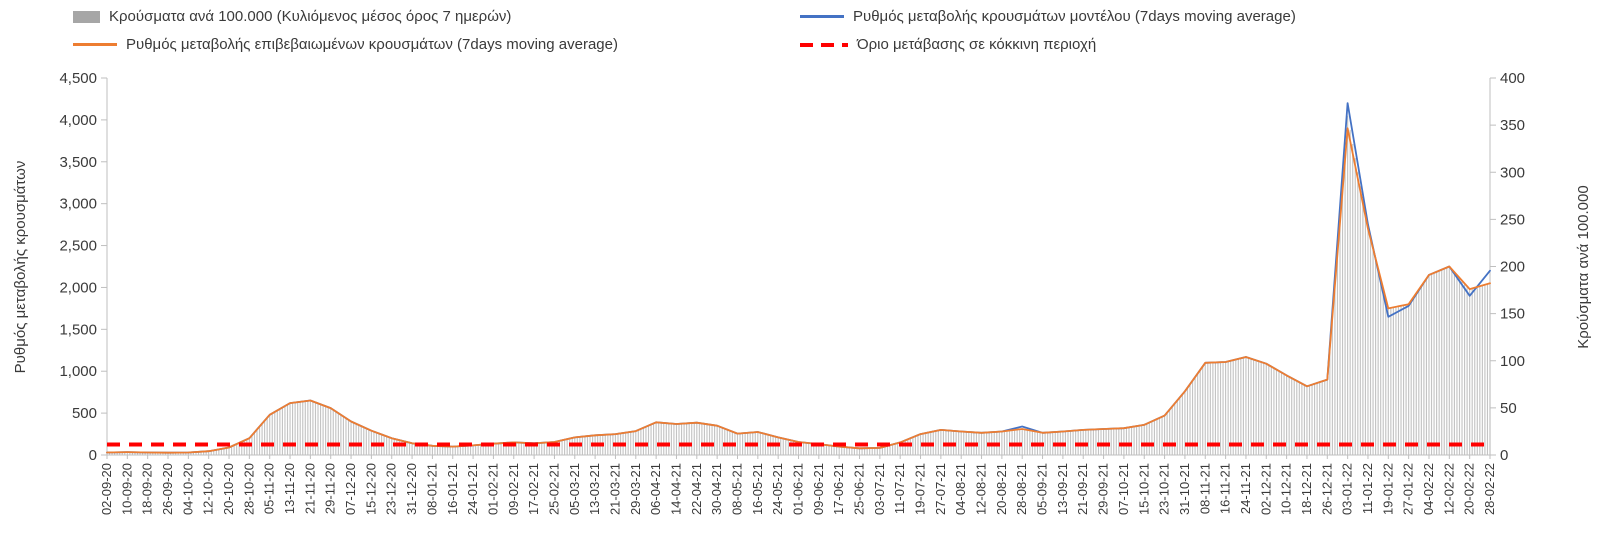 This screenshot has height=553, width=1606. I want to click on x-axis-tick-label: 11-07-21, so click(899, 488).